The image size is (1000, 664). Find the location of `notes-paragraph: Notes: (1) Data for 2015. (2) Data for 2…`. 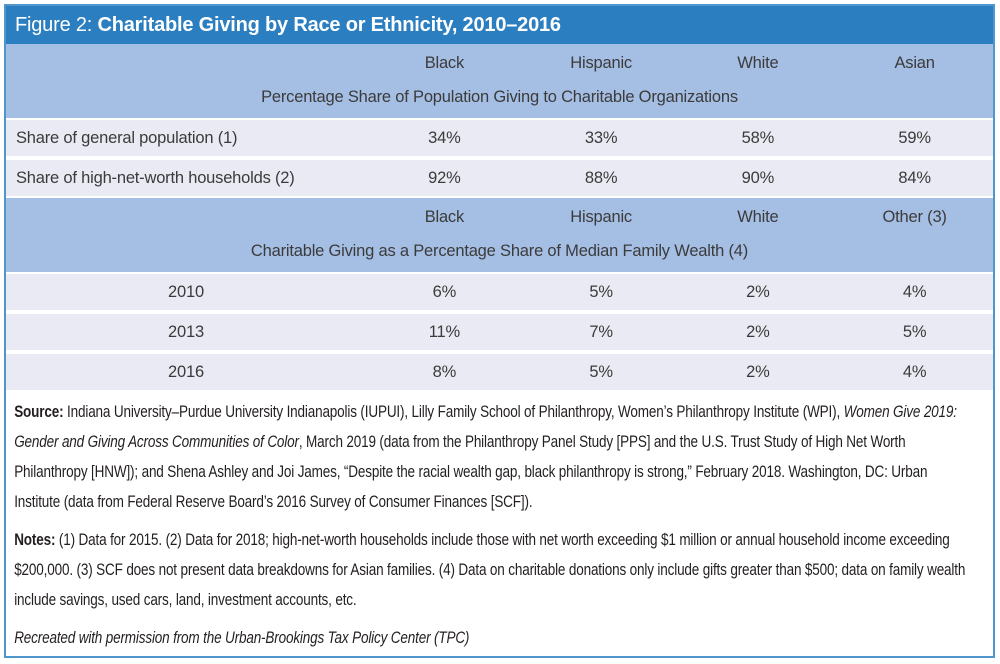

notes-paragraph: Notes: (1) Data for 2015. (2) Data for 2… is located at coordinates (493, 570).